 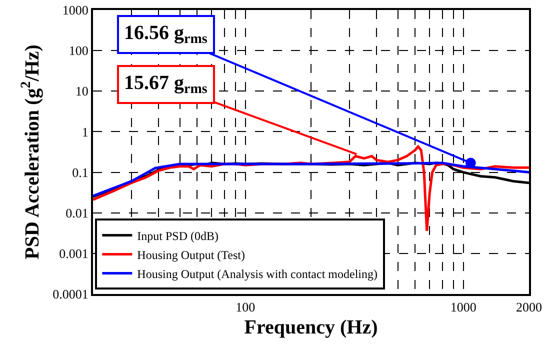 What do you see at coordinates (81, 91) in the screenshot?
I see `y-tick-label: 10` at bounding box center [81, 91].